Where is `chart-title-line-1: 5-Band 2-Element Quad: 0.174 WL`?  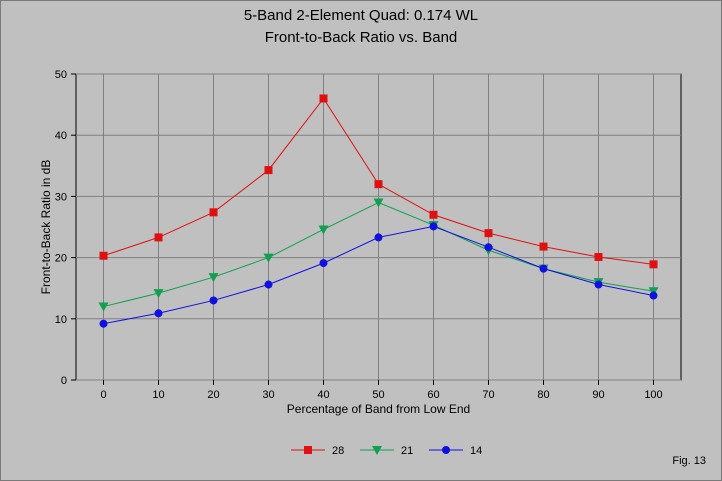
chart-title-line-1: 5-Band 2-Element Quad: 0.174 WL is located at coordinates (361, 15).